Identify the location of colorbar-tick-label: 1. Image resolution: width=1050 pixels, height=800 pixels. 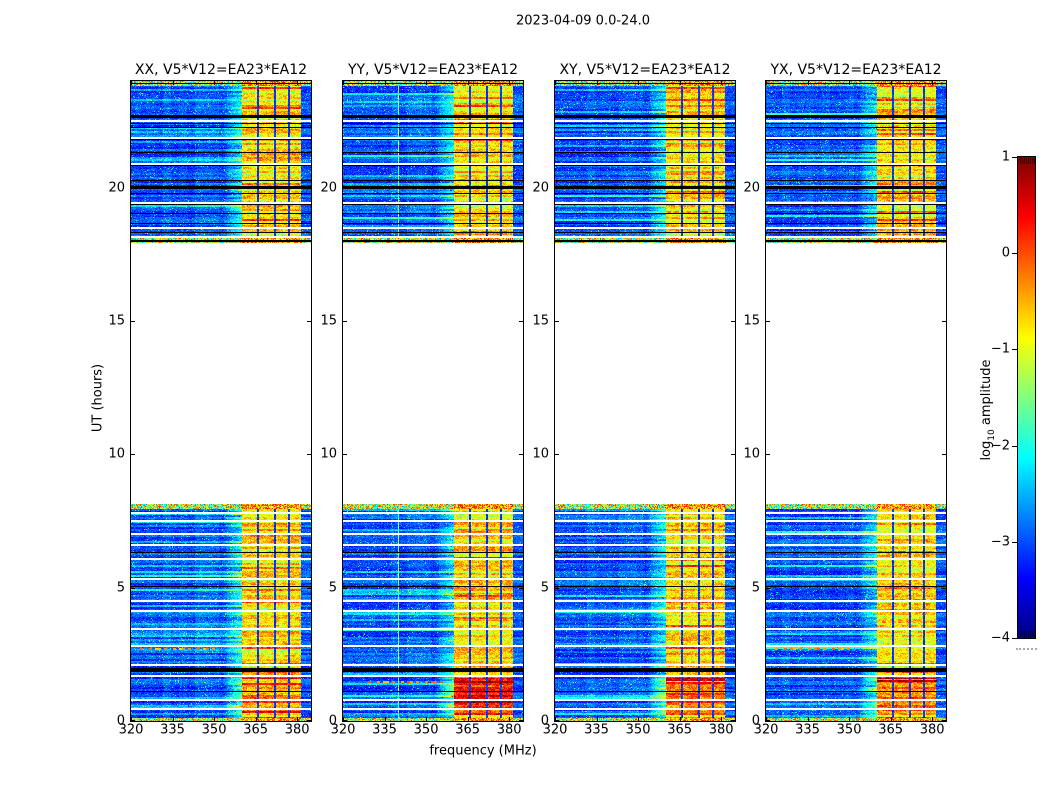
(1005, 157).